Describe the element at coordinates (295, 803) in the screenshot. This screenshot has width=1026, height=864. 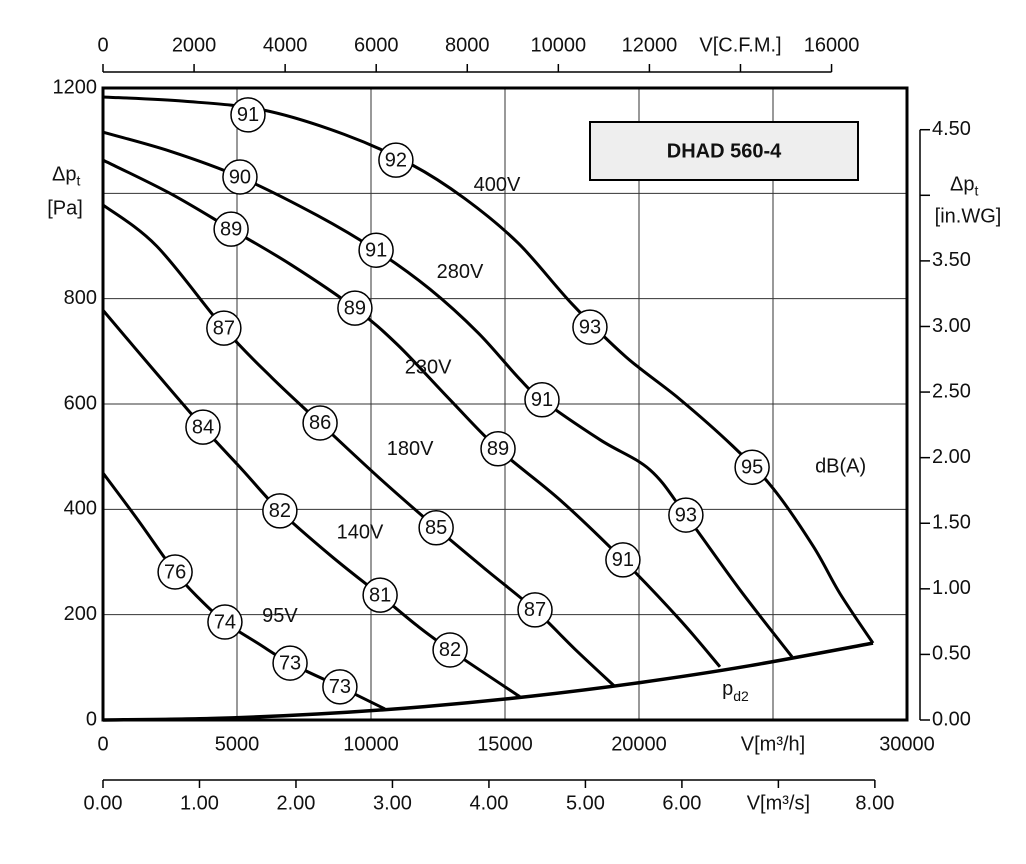
I see `x3-tick-label: 2.00` at that location.